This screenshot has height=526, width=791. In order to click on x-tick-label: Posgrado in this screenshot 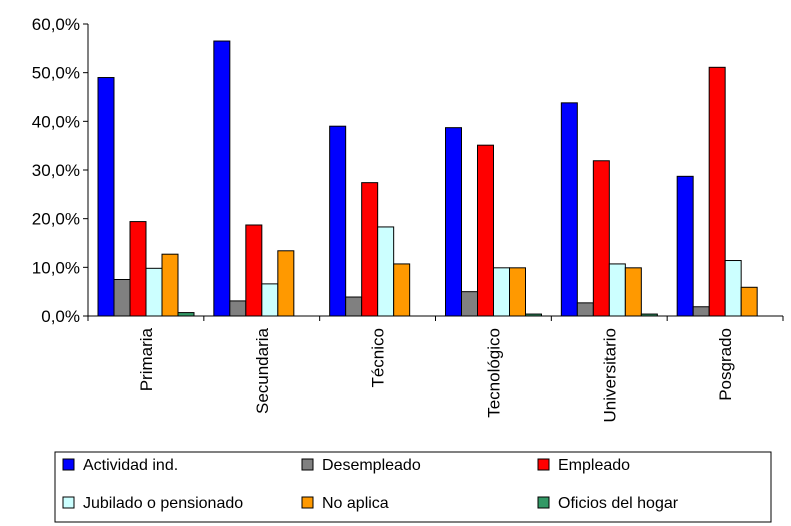, I will do `click(725, 364)`.